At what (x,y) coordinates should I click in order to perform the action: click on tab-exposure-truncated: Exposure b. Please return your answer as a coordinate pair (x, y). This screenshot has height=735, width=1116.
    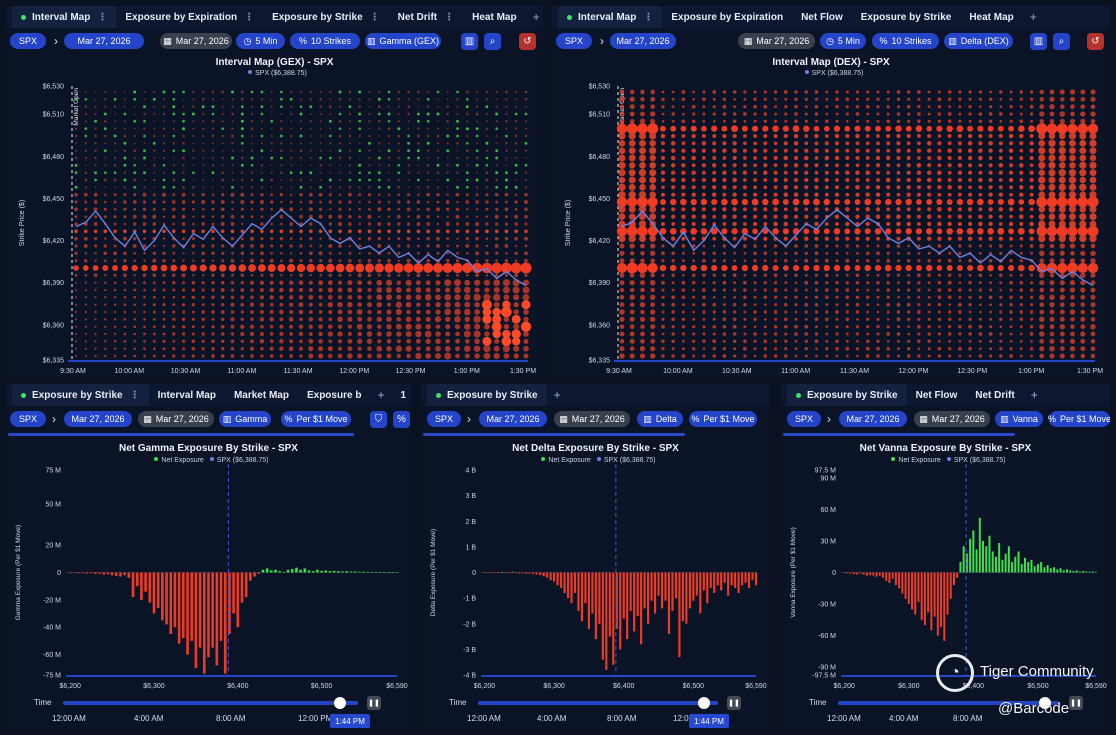
    Looking at the image, I should click on (334, 395).